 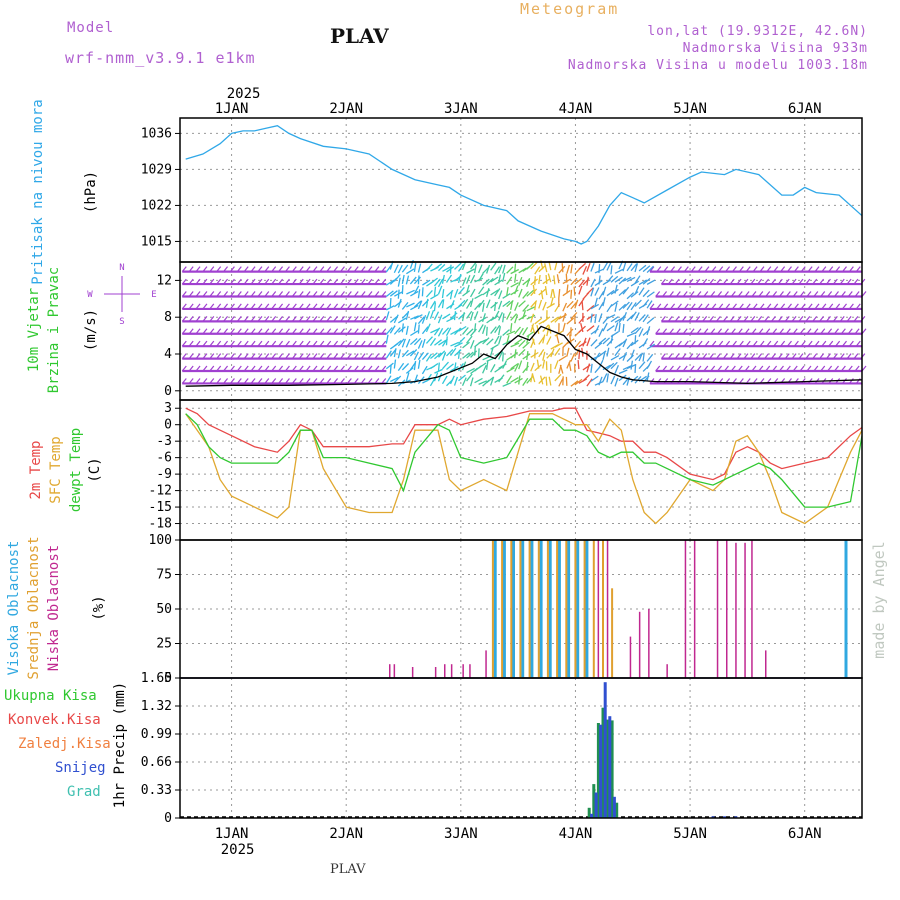 What do you see at coordinates (156, 678) in the screenshot?
I see `precip-tick-label: 1.65` at bounding box center [156, 678].